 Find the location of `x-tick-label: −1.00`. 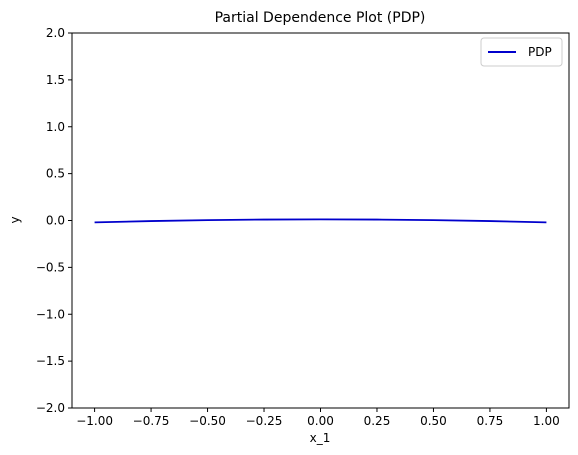

x-tick-label: −1.00 is located at coordinates (94, 421).